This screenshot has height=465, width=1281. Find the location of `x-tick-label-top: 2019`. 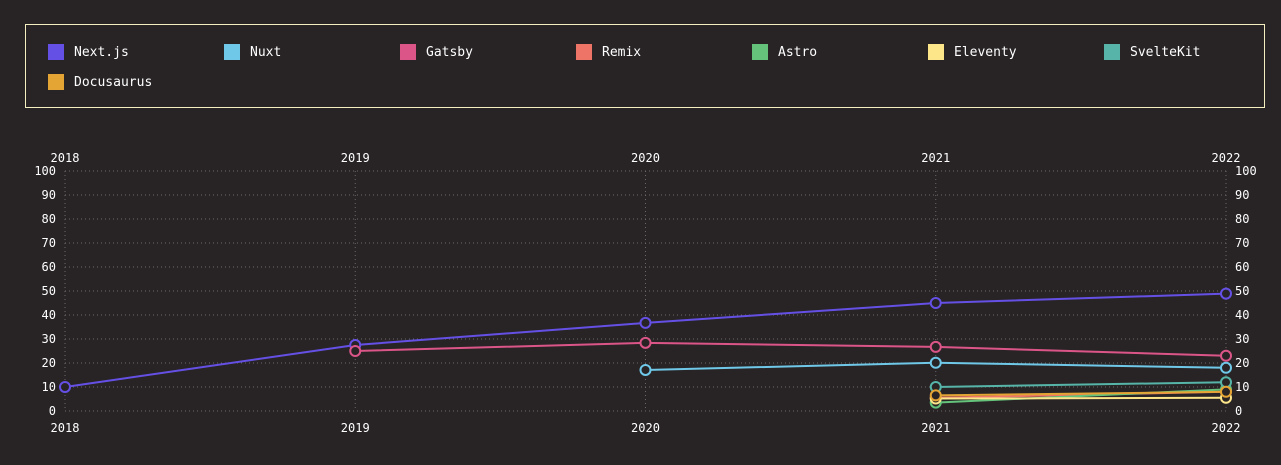

x-tick-label-top: 2019 is located at coordinates (355, 158).